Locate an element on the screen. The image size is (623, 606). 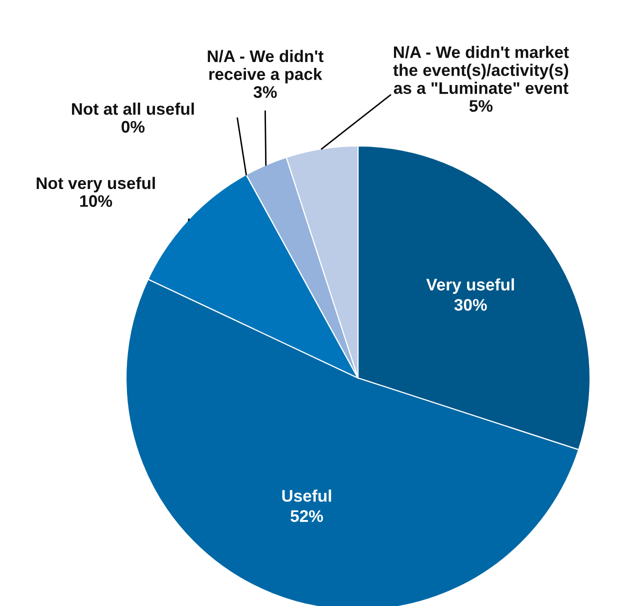
slice-label: Useful is located at coordinates (307, 496).